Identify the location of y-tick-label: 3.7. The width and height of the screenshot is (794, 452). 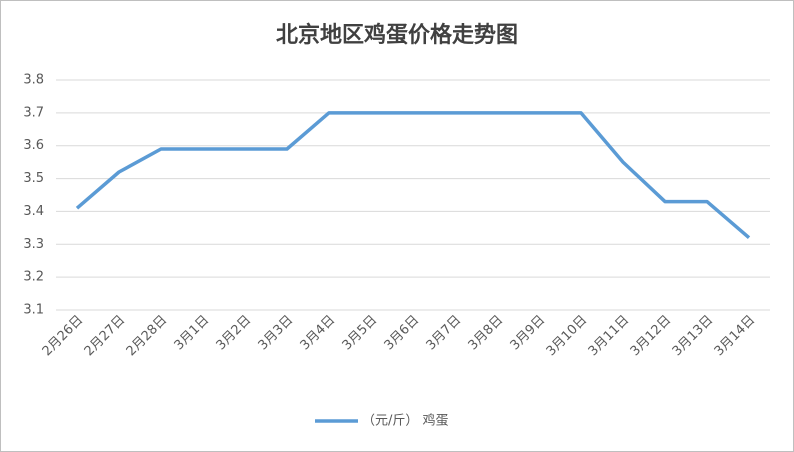
(33, 112).